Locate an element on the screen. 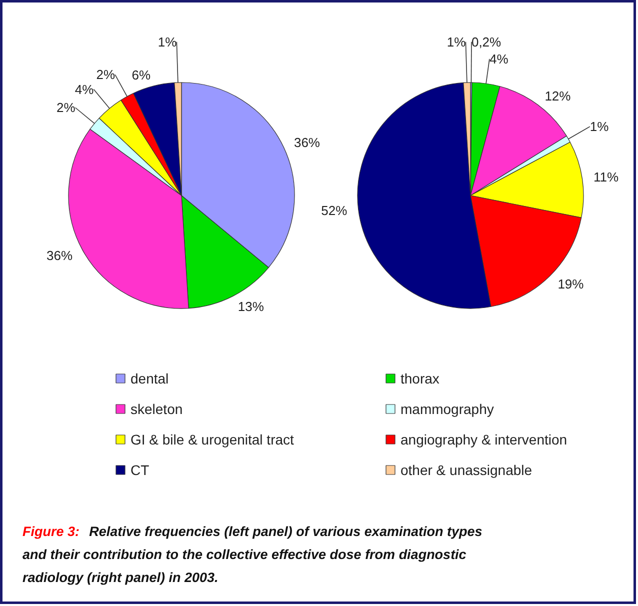 The width and height of the screenshot is (638, 606). legend-label: angiography & intervention is located at coordinates (484, 440).